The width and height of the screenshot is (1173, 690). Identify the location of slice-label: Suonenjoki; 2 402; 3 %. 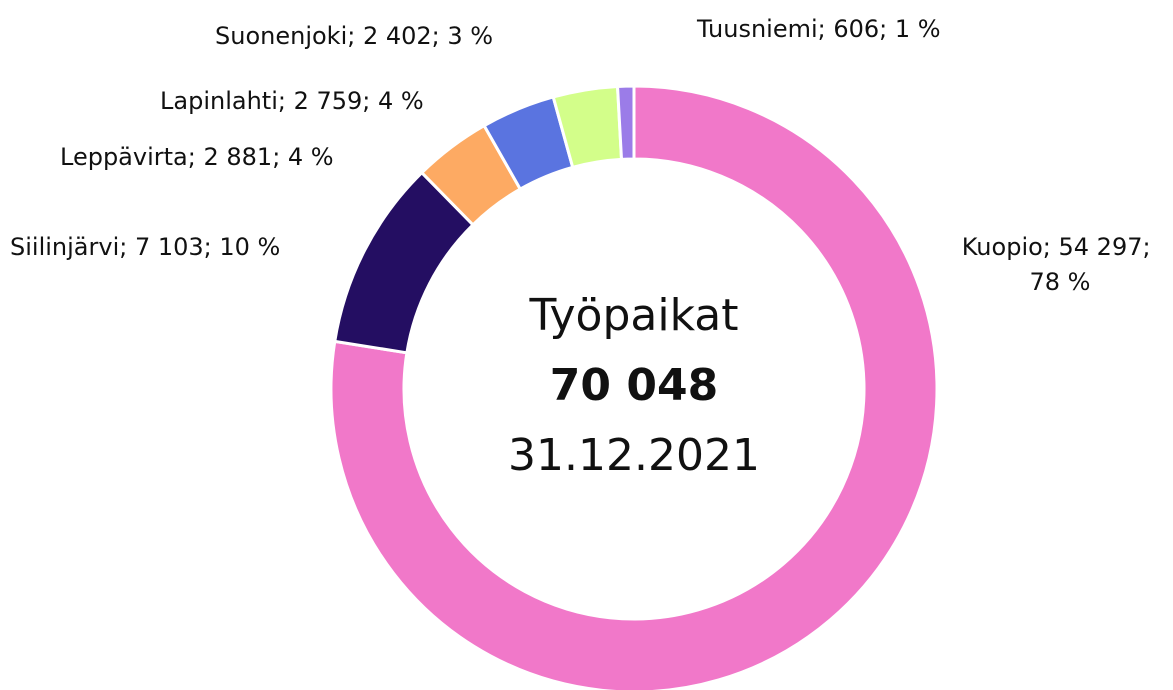
(354, 36).